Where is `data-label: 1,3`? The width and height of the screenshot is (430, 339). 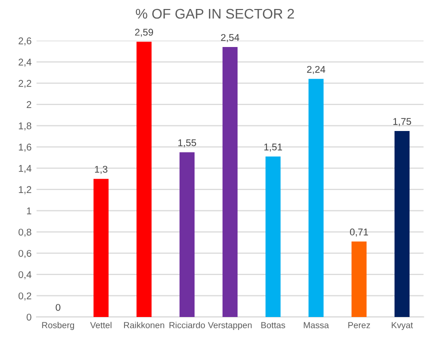
data-label: 1,3 is located at coordinates (101, 170).